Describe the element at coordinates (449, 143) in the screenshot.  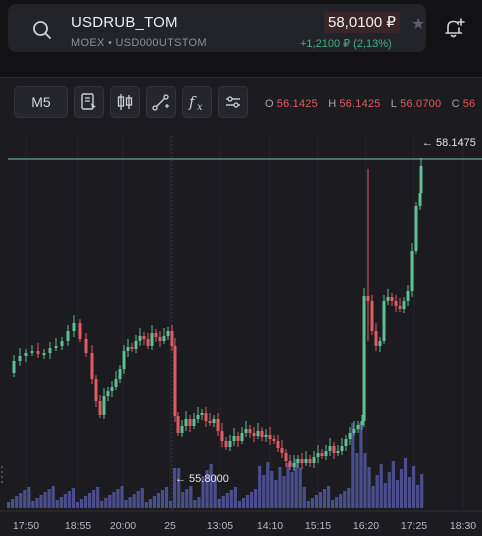
I see `high-price-label: ← 58.1475` at that location.